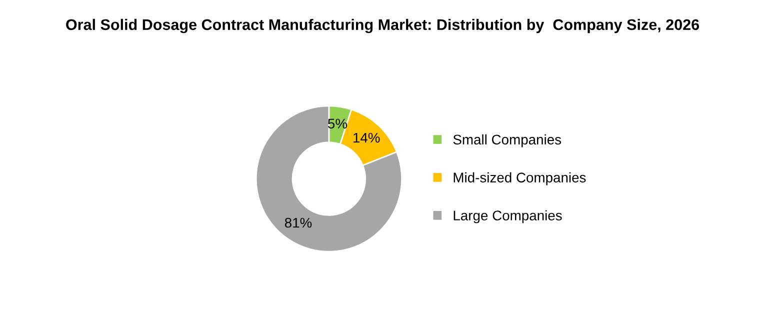 The image size is (765, 325). What do you see at coordinates (328, 178) in the screenshot?
I see `donut-slice` at bounding box center [328, 178].